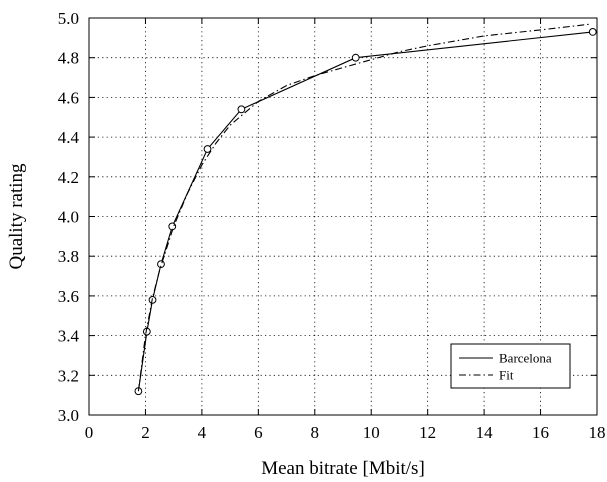  What do you see at coordinates (89, 432) in the screenshot?
I see `x-tick-label: 0` at bounding box center [89, 432].